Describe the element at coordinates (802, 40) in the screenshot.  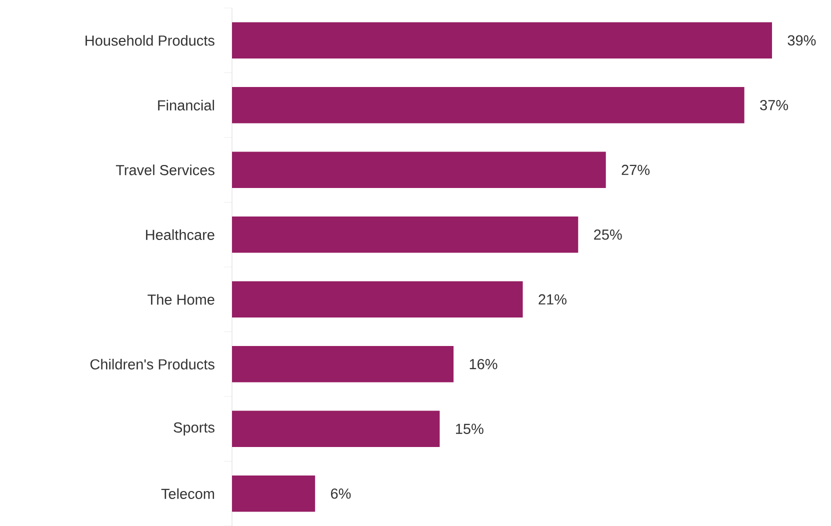
I see `data-label: 39%` at that location.